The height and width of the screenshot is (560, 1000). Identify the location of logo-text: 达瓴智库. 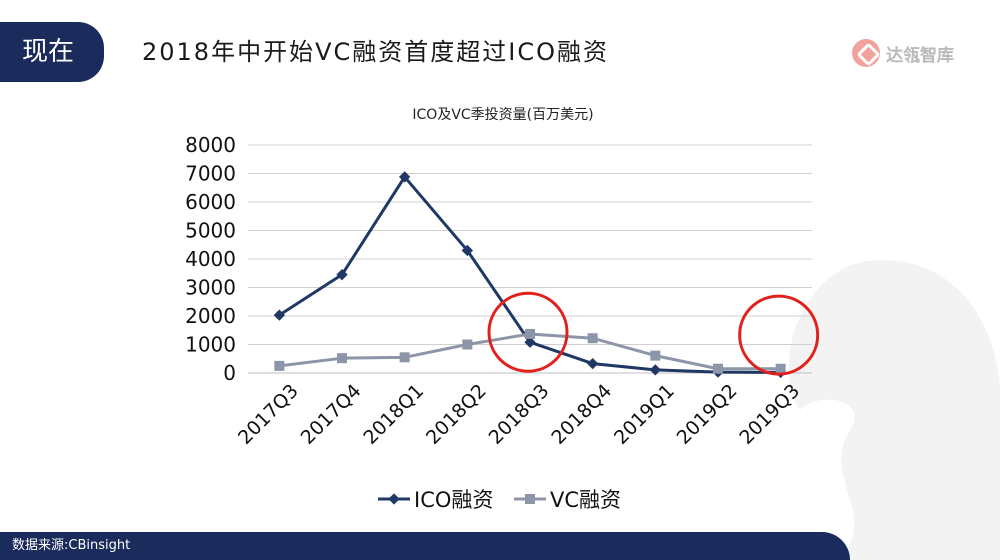
(920, 55).